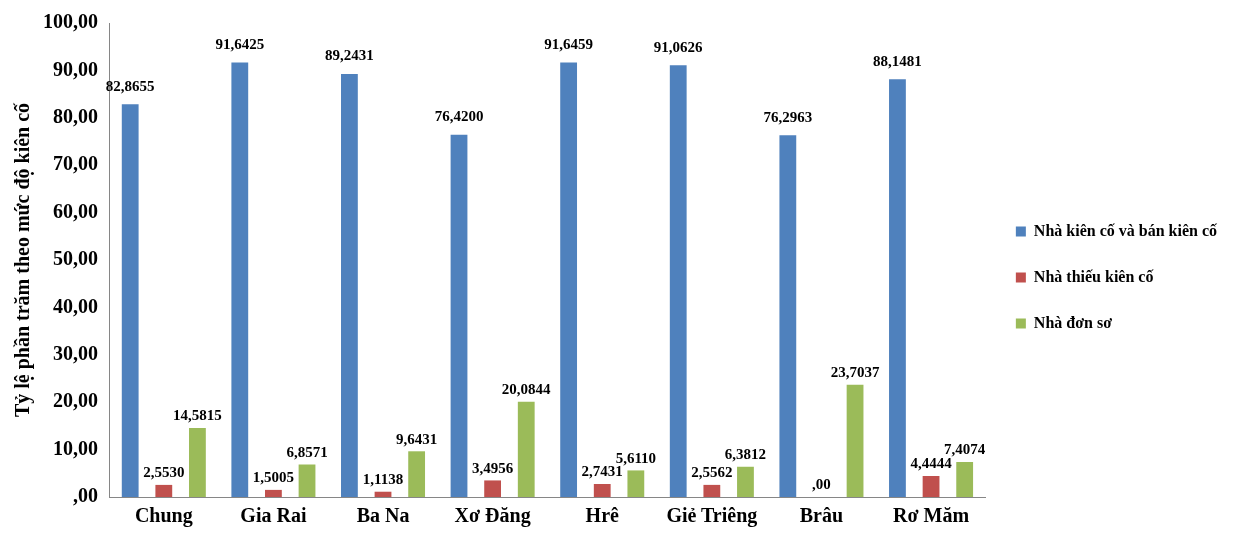  I want to click on y-axis-title: Tỷ lệ phần trăm theo mức độ kiên cố, so click(23, 259).